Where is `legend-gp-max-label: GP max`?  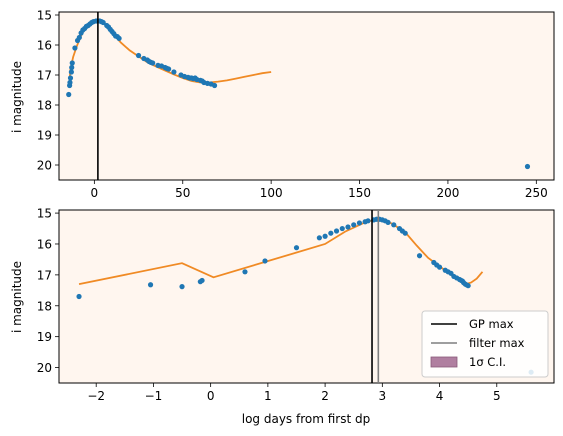 legend-gp-max-label: GP max is located at coordinates (491, 324).